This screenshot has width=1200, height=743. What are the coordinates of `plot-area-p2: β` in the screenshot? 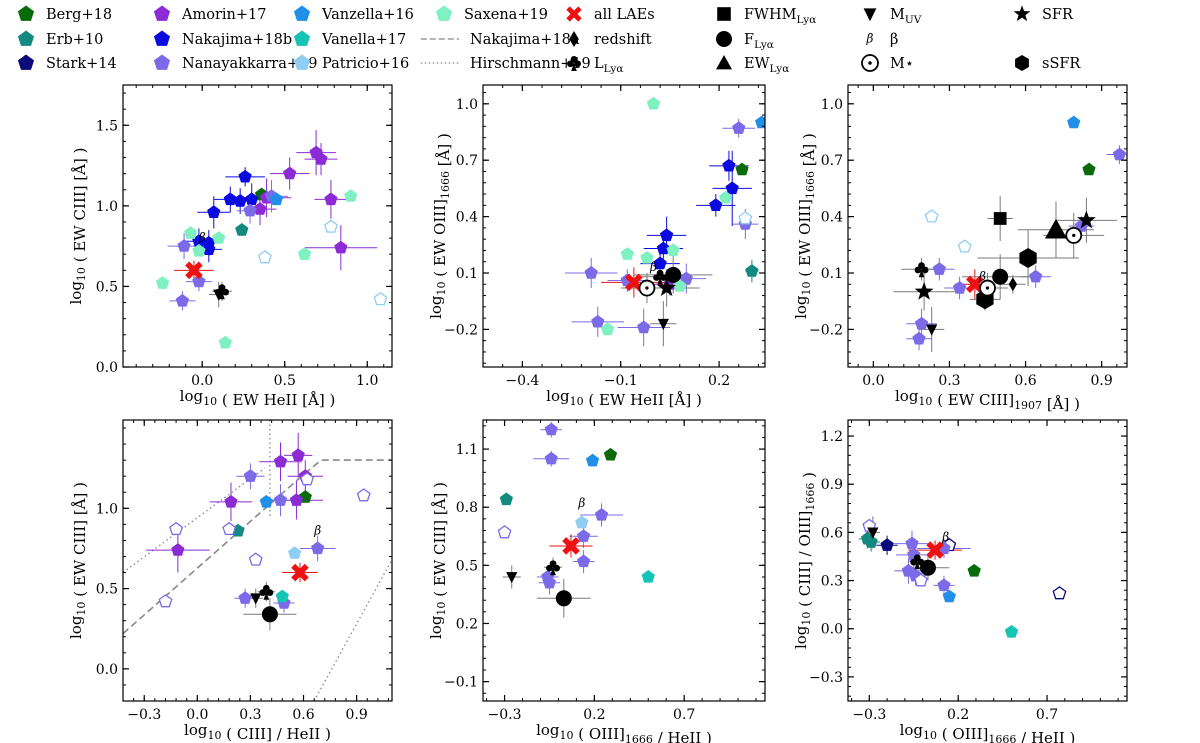 It's located at (664, 221).